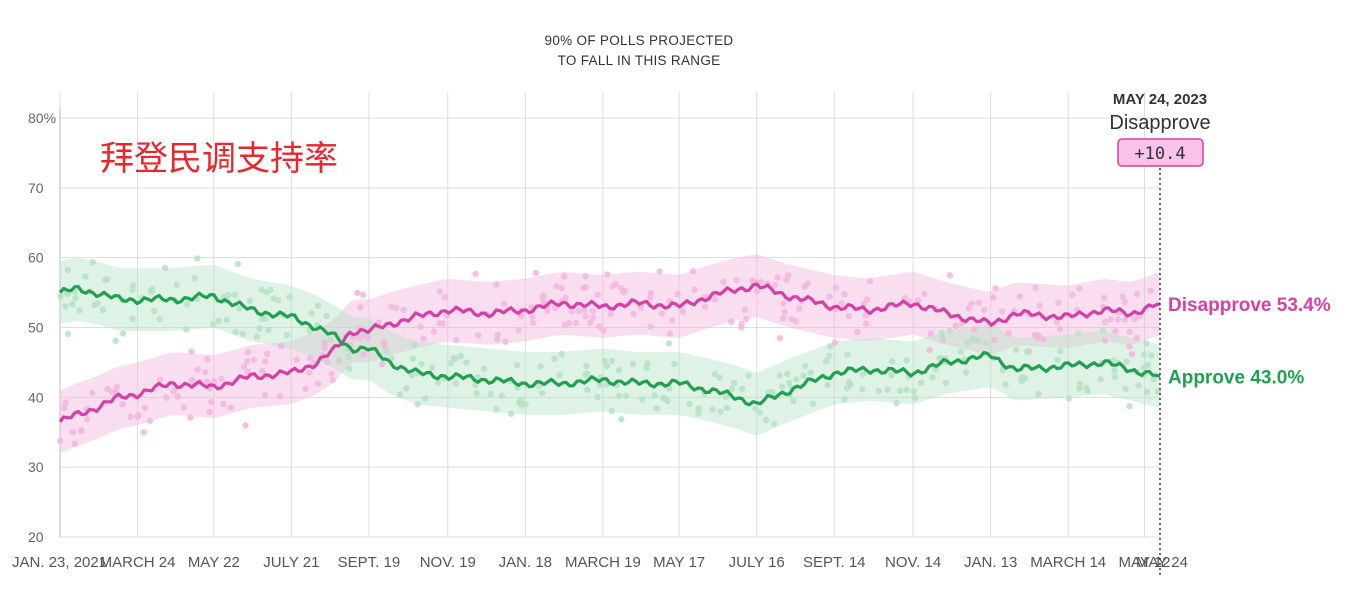  What do you see at coordinates (603, 562) in the screenshot?
I see `x-tick-label: MARCH 19` at bounding box center [603, 562].